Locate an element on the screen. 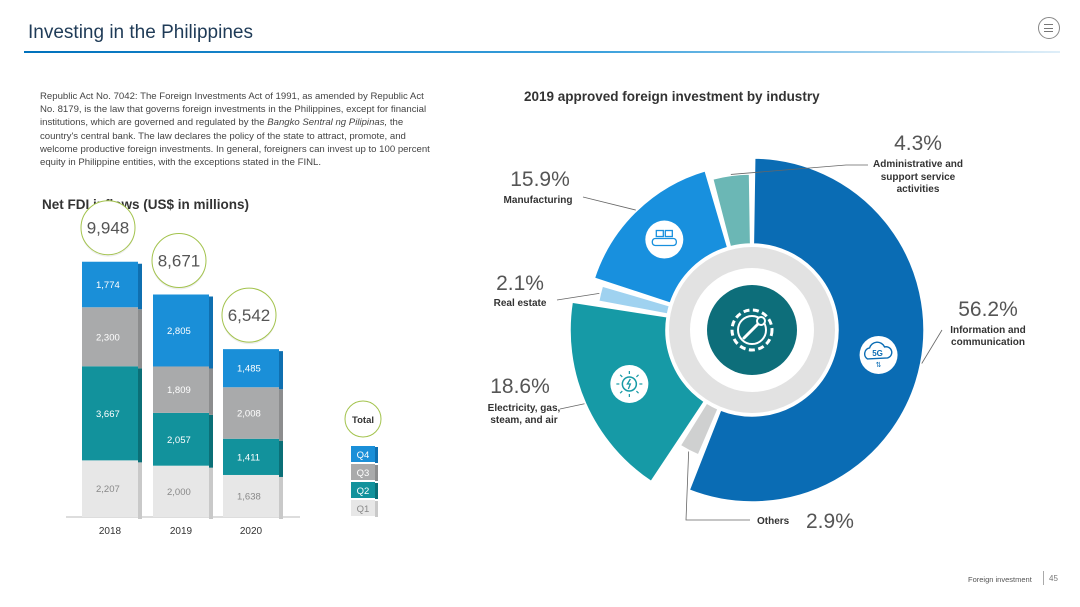  bar-shade-2018-q4 is located at coordinates (140, 286).